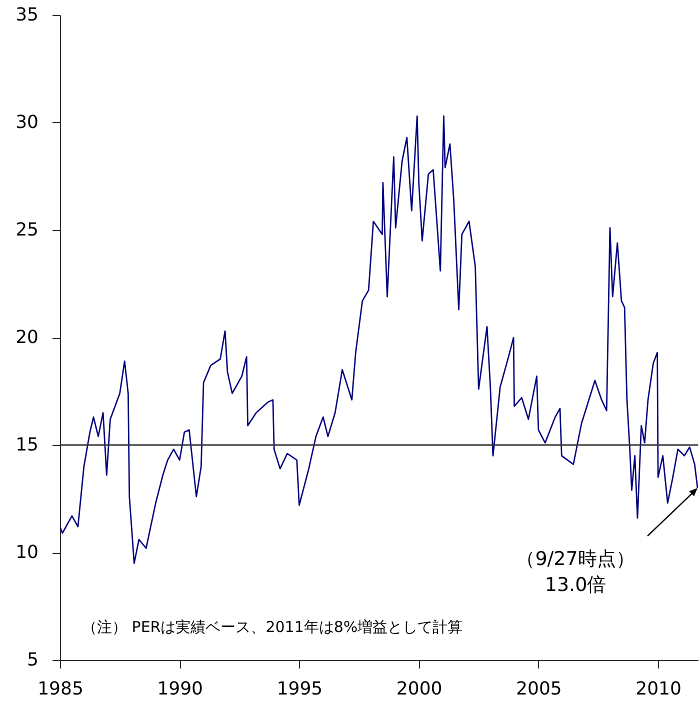 This screenshot has height=709, width=700. I want to click on x-tick-label: 2005, so click(539, 689).